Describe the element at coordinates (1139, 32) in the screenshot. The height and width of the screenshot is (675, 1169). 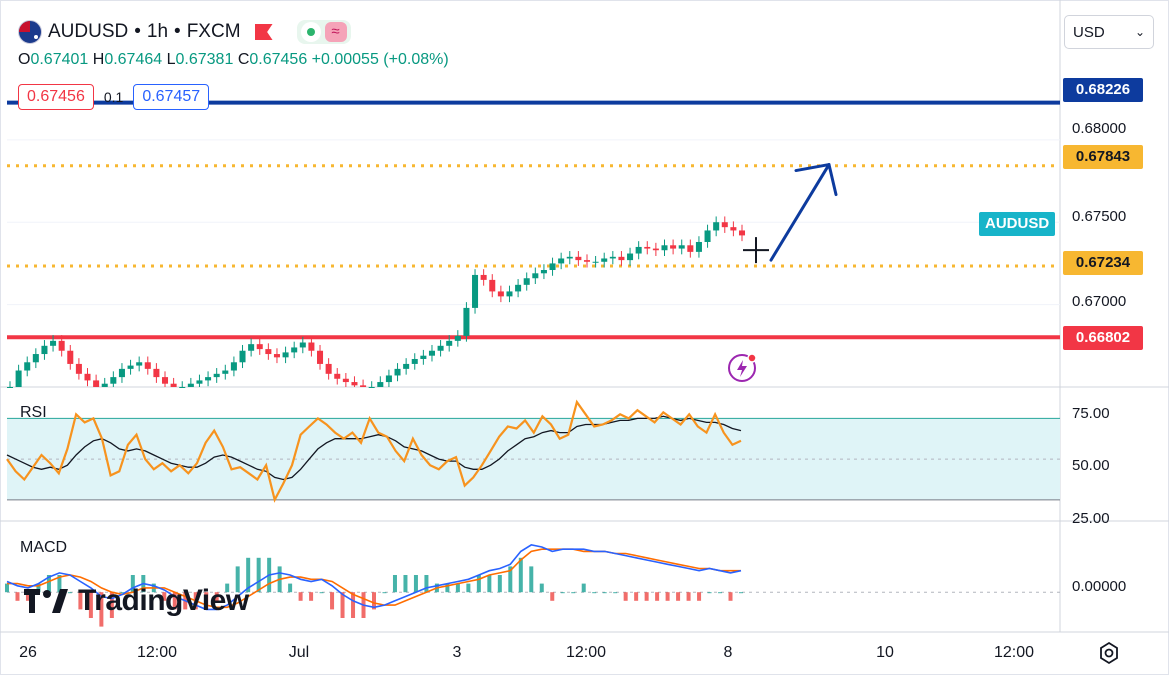
I see `chevron-down-icon: ⌄` at that location.